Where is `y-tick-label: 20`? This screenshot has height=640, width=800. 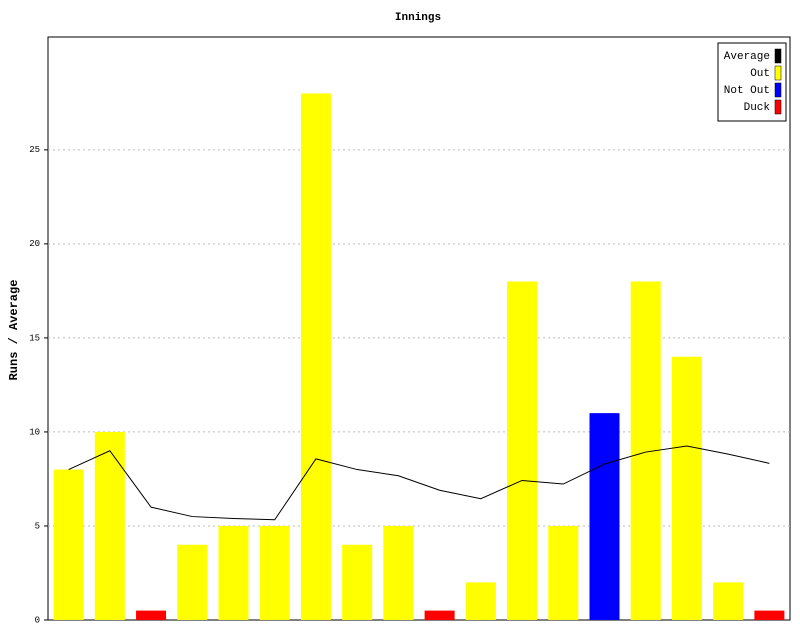
y-tick-label: 20 is located at coordinates (34, 244).